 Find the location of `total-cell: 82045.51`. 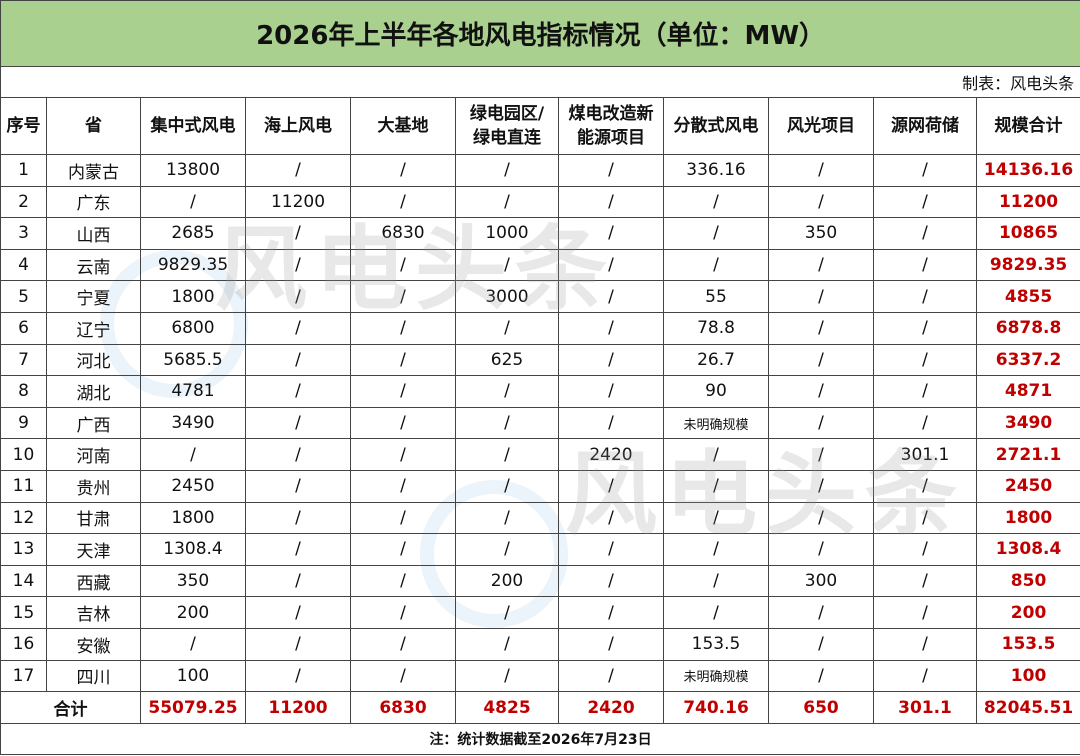

total-cell: 82045.51 is located at coordinates (1027, 708).